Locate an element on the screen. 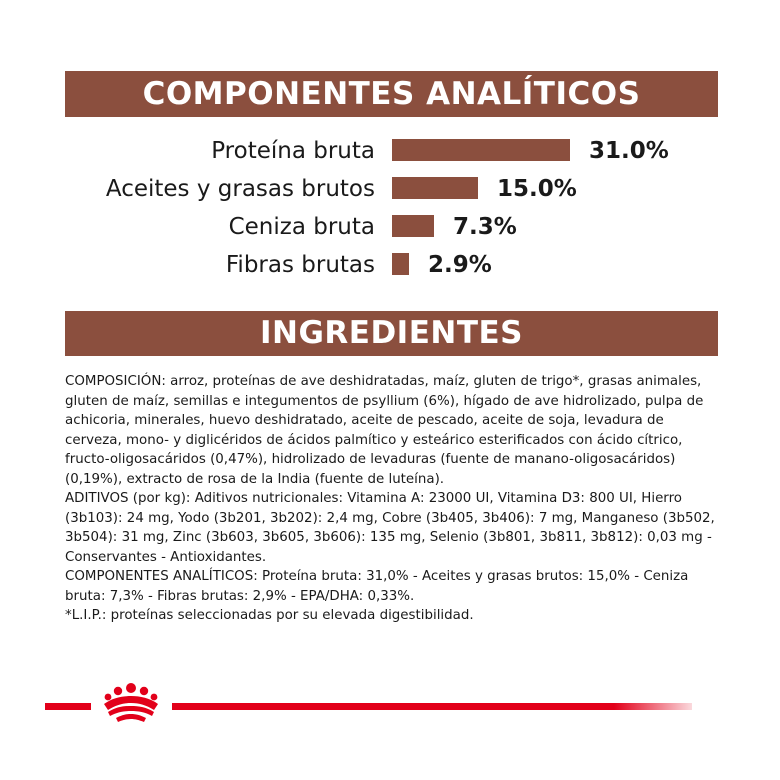 This screenshot has height=780, width=780. royal-canin-crown-icon is located at coordinates (131, 702).